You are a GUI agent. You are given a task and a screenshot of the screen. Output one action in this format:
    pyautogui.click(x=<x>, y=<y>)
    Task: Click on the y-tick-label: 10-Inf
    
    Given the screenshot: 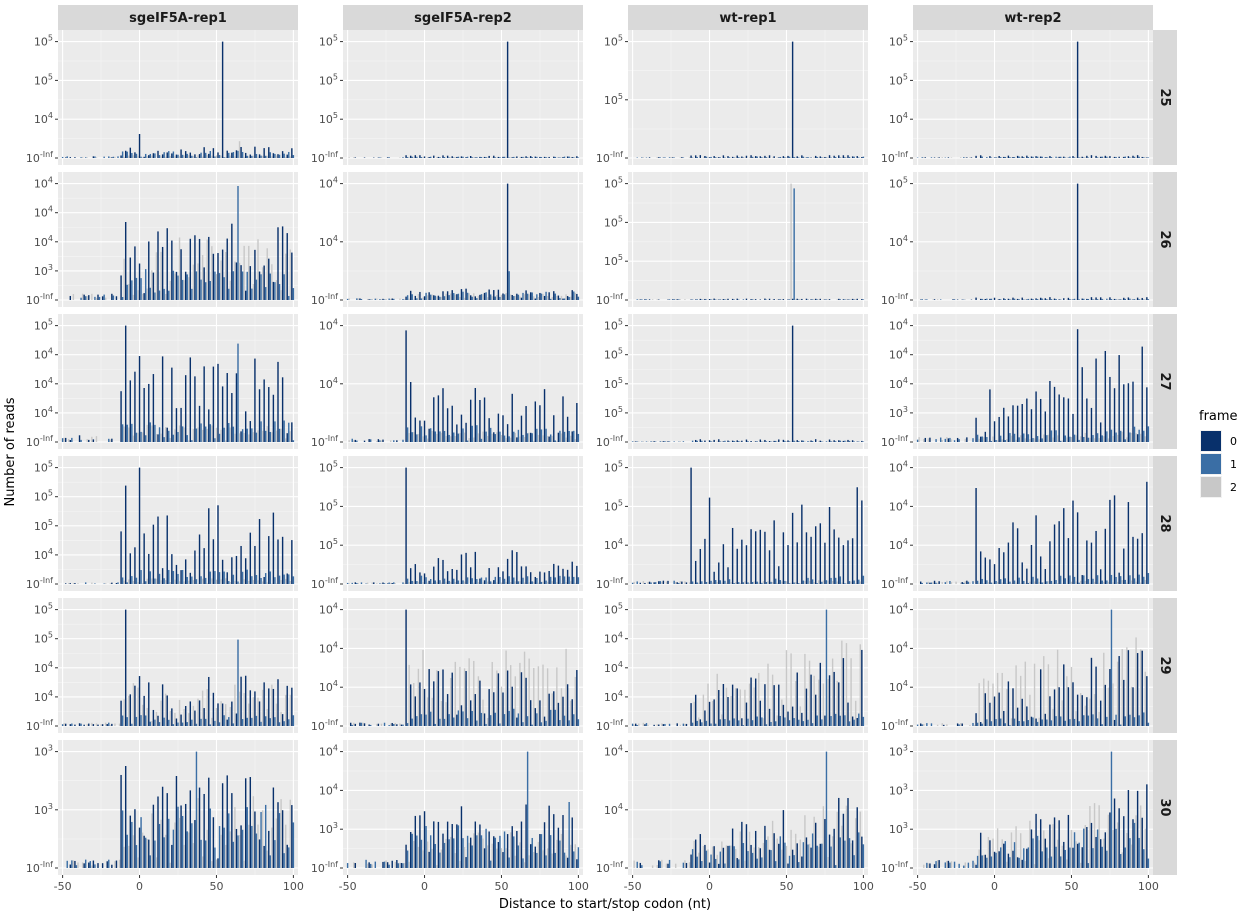 What is the action you would take?
    pyautogui.click(x=609, y=157)
    